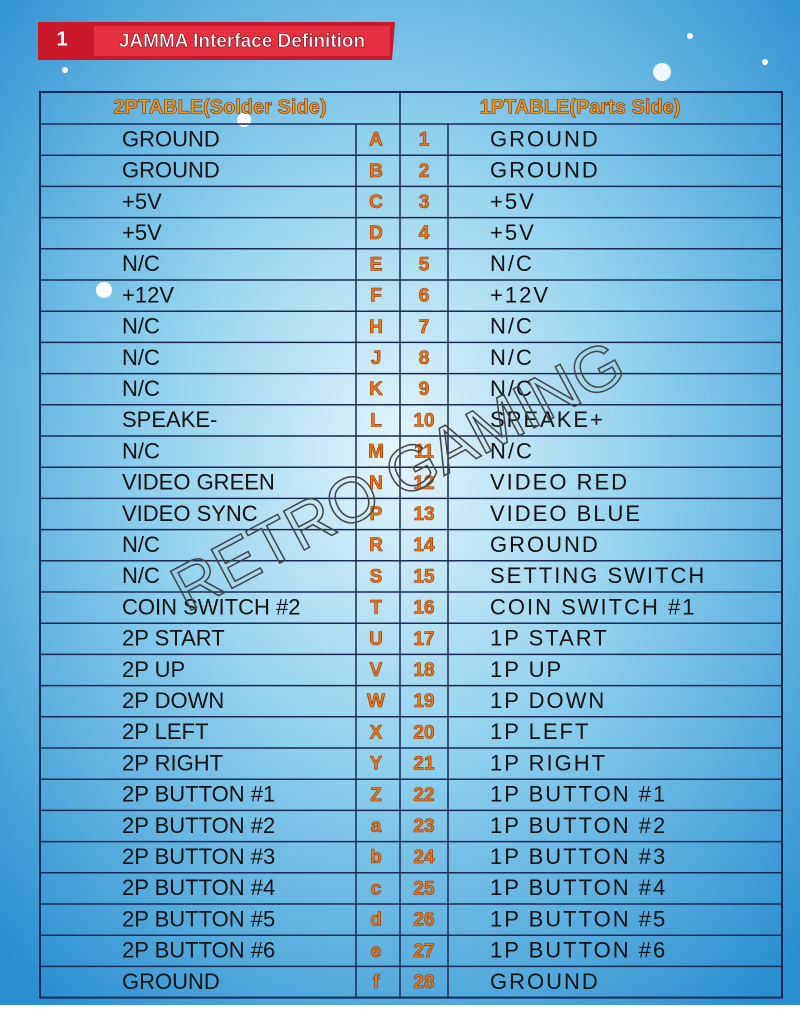 The image size is (800, 1010). Describe the element at coordinates (559, 482) in the screenshot. I see `parts-signal: VIDEO RED` at that location.